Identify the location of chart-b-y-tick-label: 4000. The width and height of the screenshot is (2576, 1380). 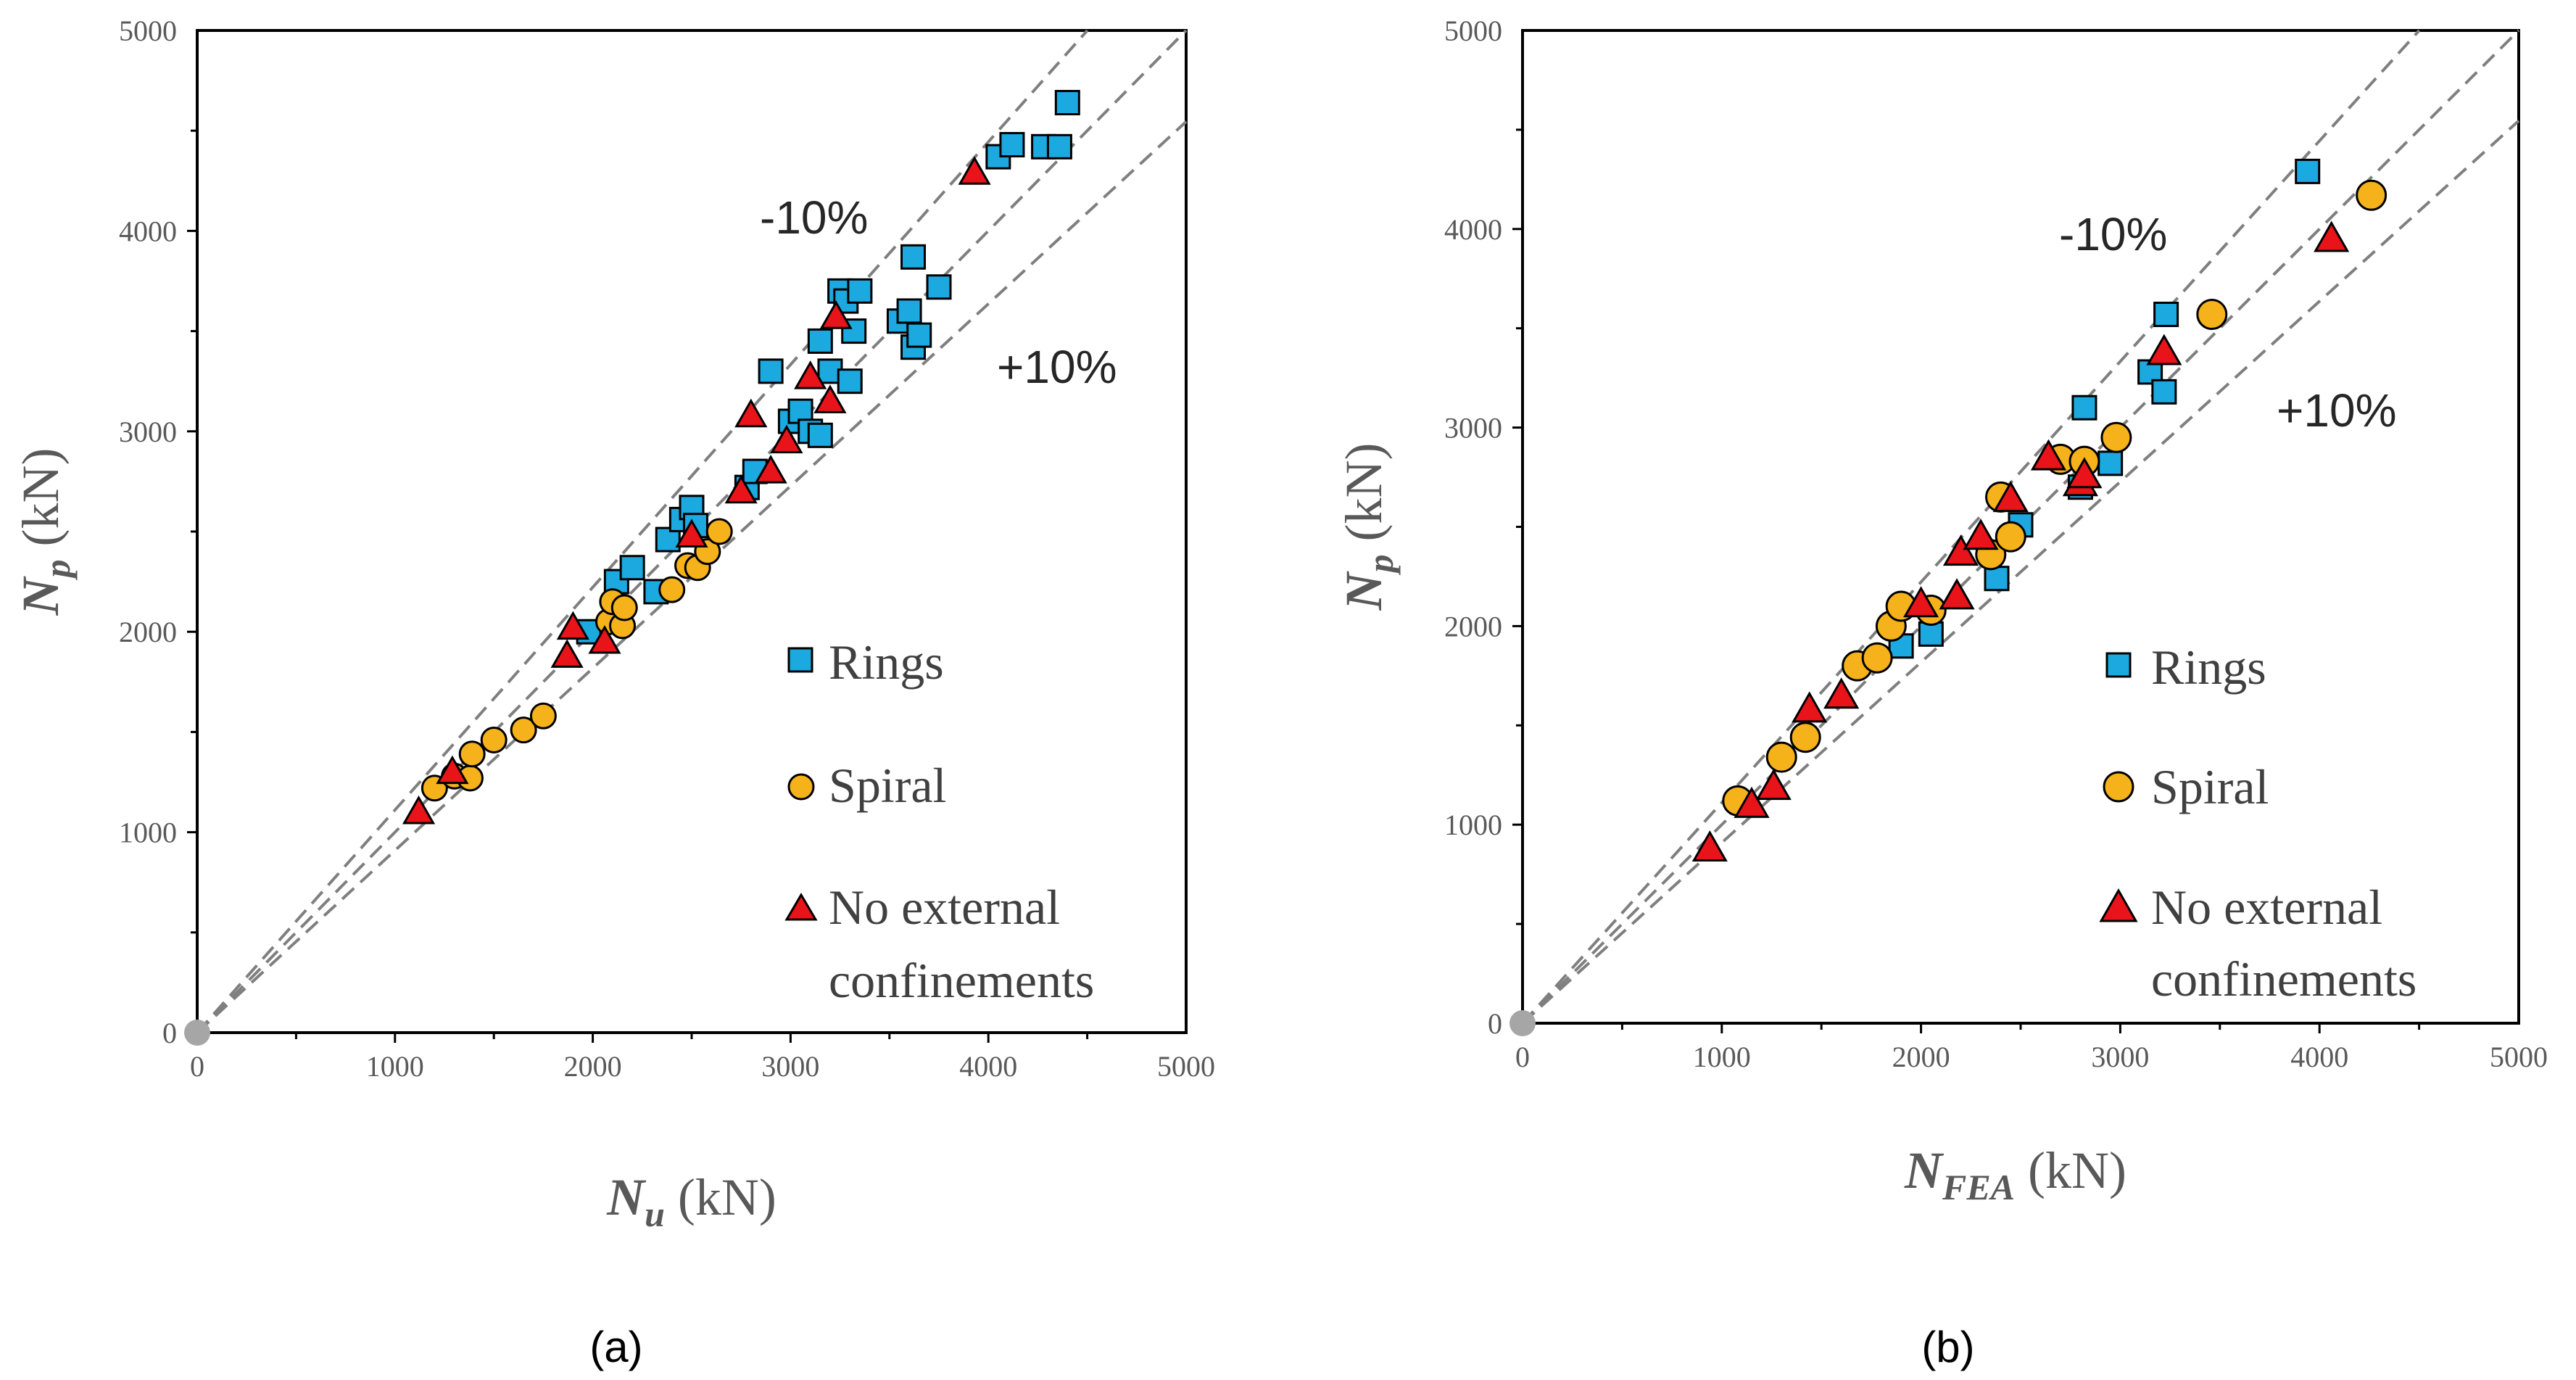
(1473, 229).